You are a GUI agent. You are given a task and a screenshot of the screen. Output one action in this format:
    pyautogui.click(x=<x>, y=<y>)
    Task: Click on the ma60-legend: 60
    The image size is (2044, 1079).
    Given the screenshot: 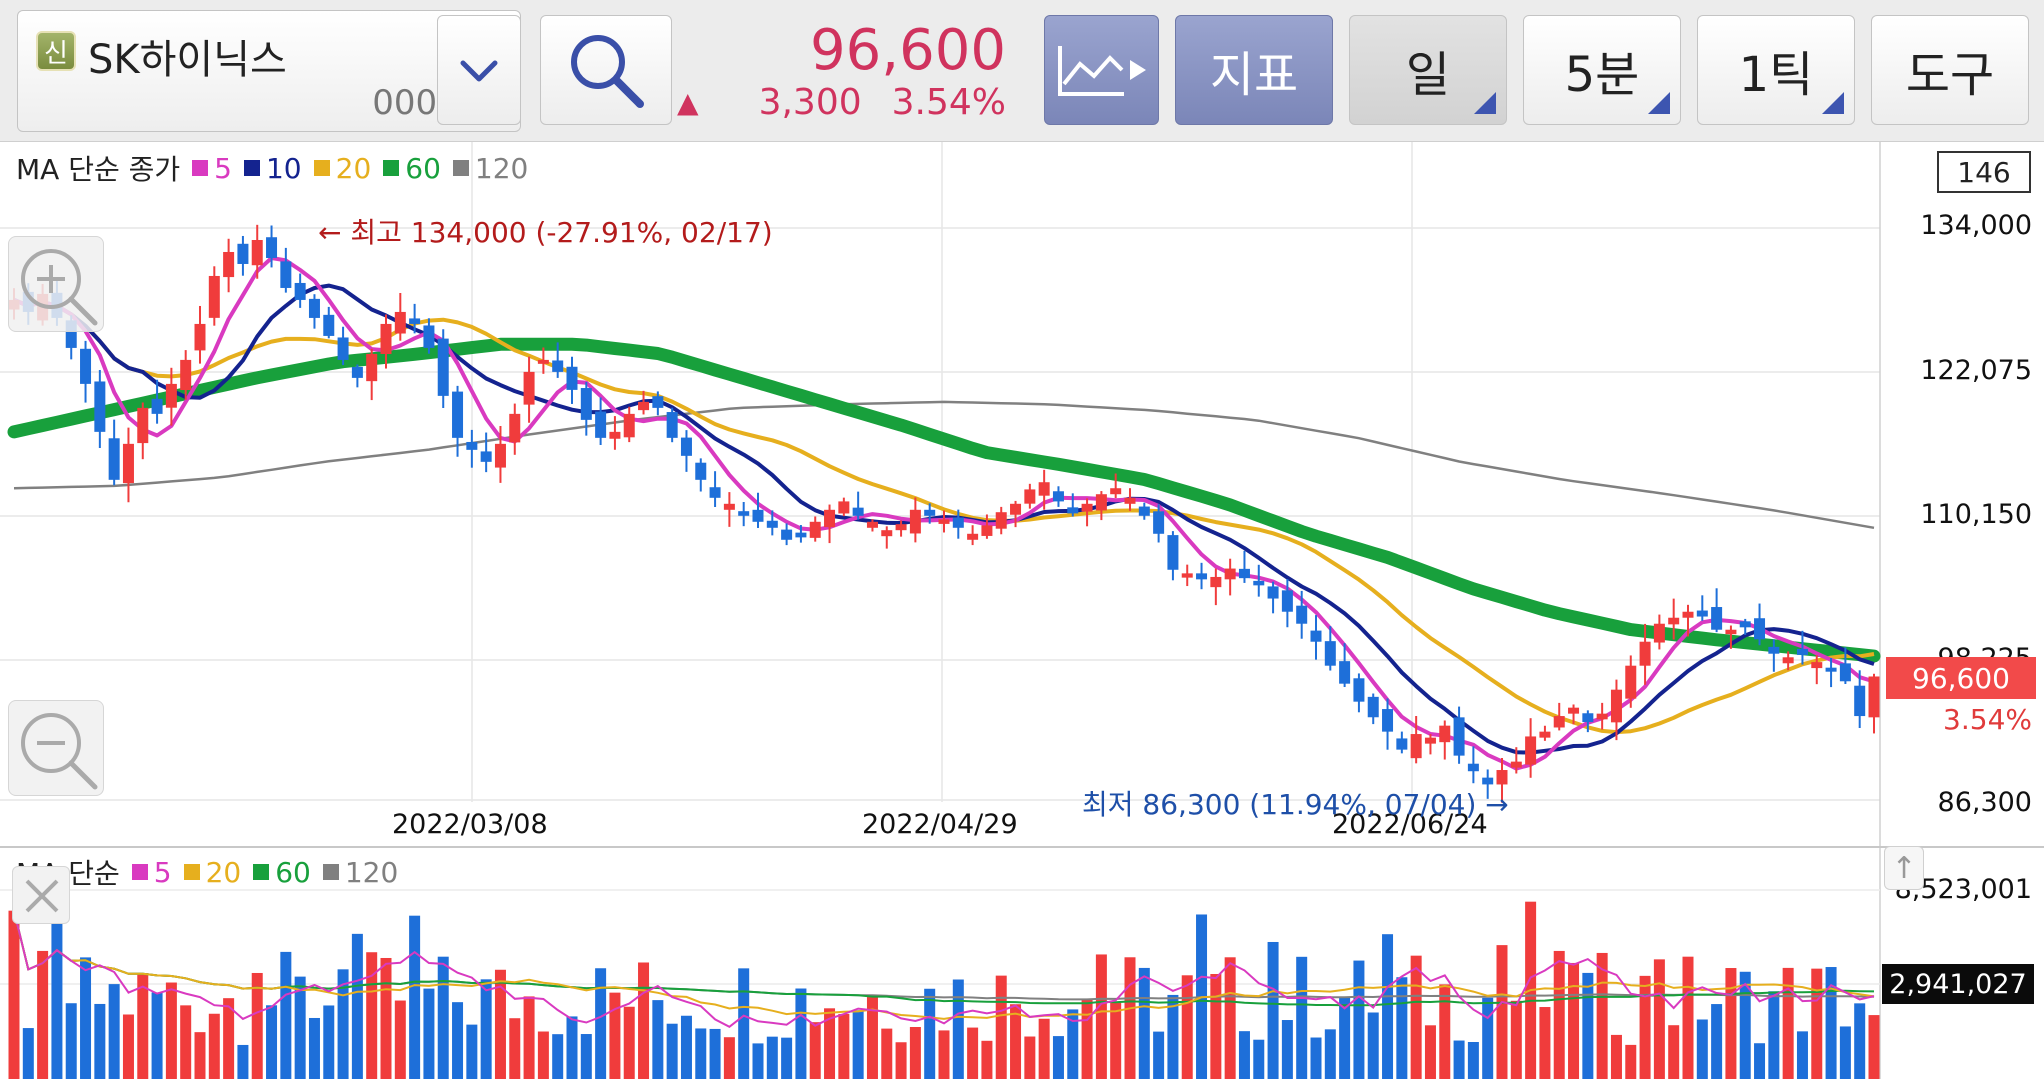 What is the action you would take?
    pyautogui.click(x=423, y=168)
    